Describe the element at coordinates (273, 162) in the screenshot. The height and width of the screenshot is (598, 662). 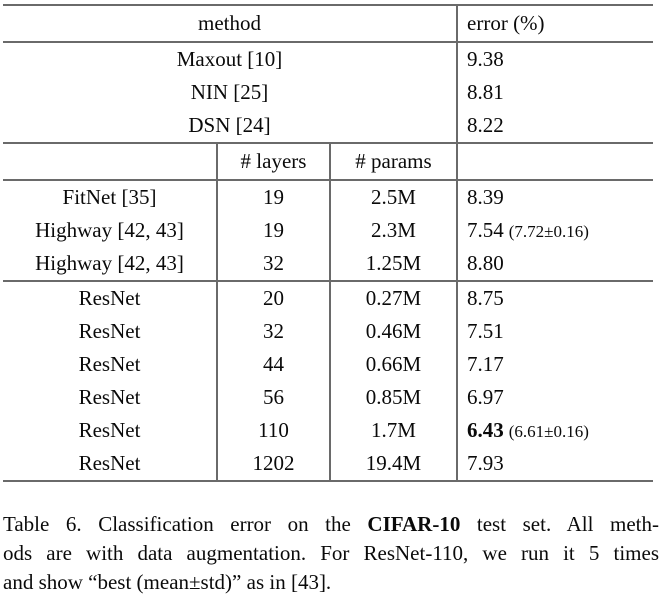
I see `layers-column-header: # layers` at that location.